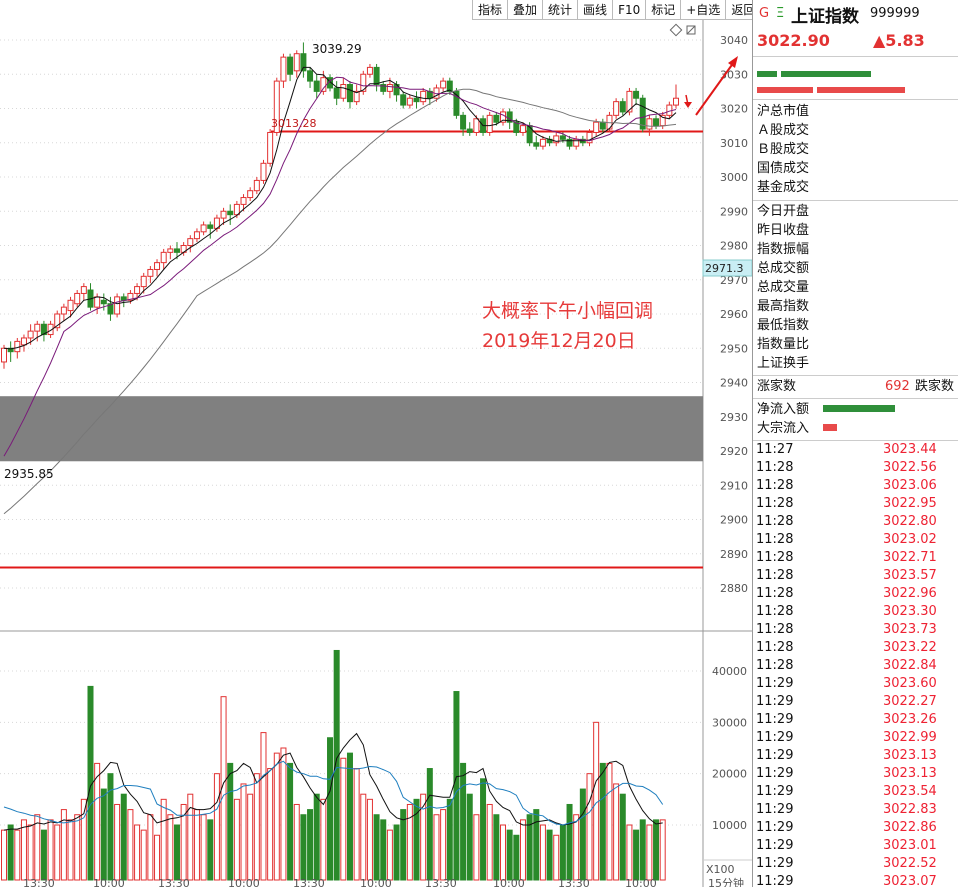 The height and width of the screenshot is (887, 958). I want to click on price-tick-label: 2960, so click(734, 314).